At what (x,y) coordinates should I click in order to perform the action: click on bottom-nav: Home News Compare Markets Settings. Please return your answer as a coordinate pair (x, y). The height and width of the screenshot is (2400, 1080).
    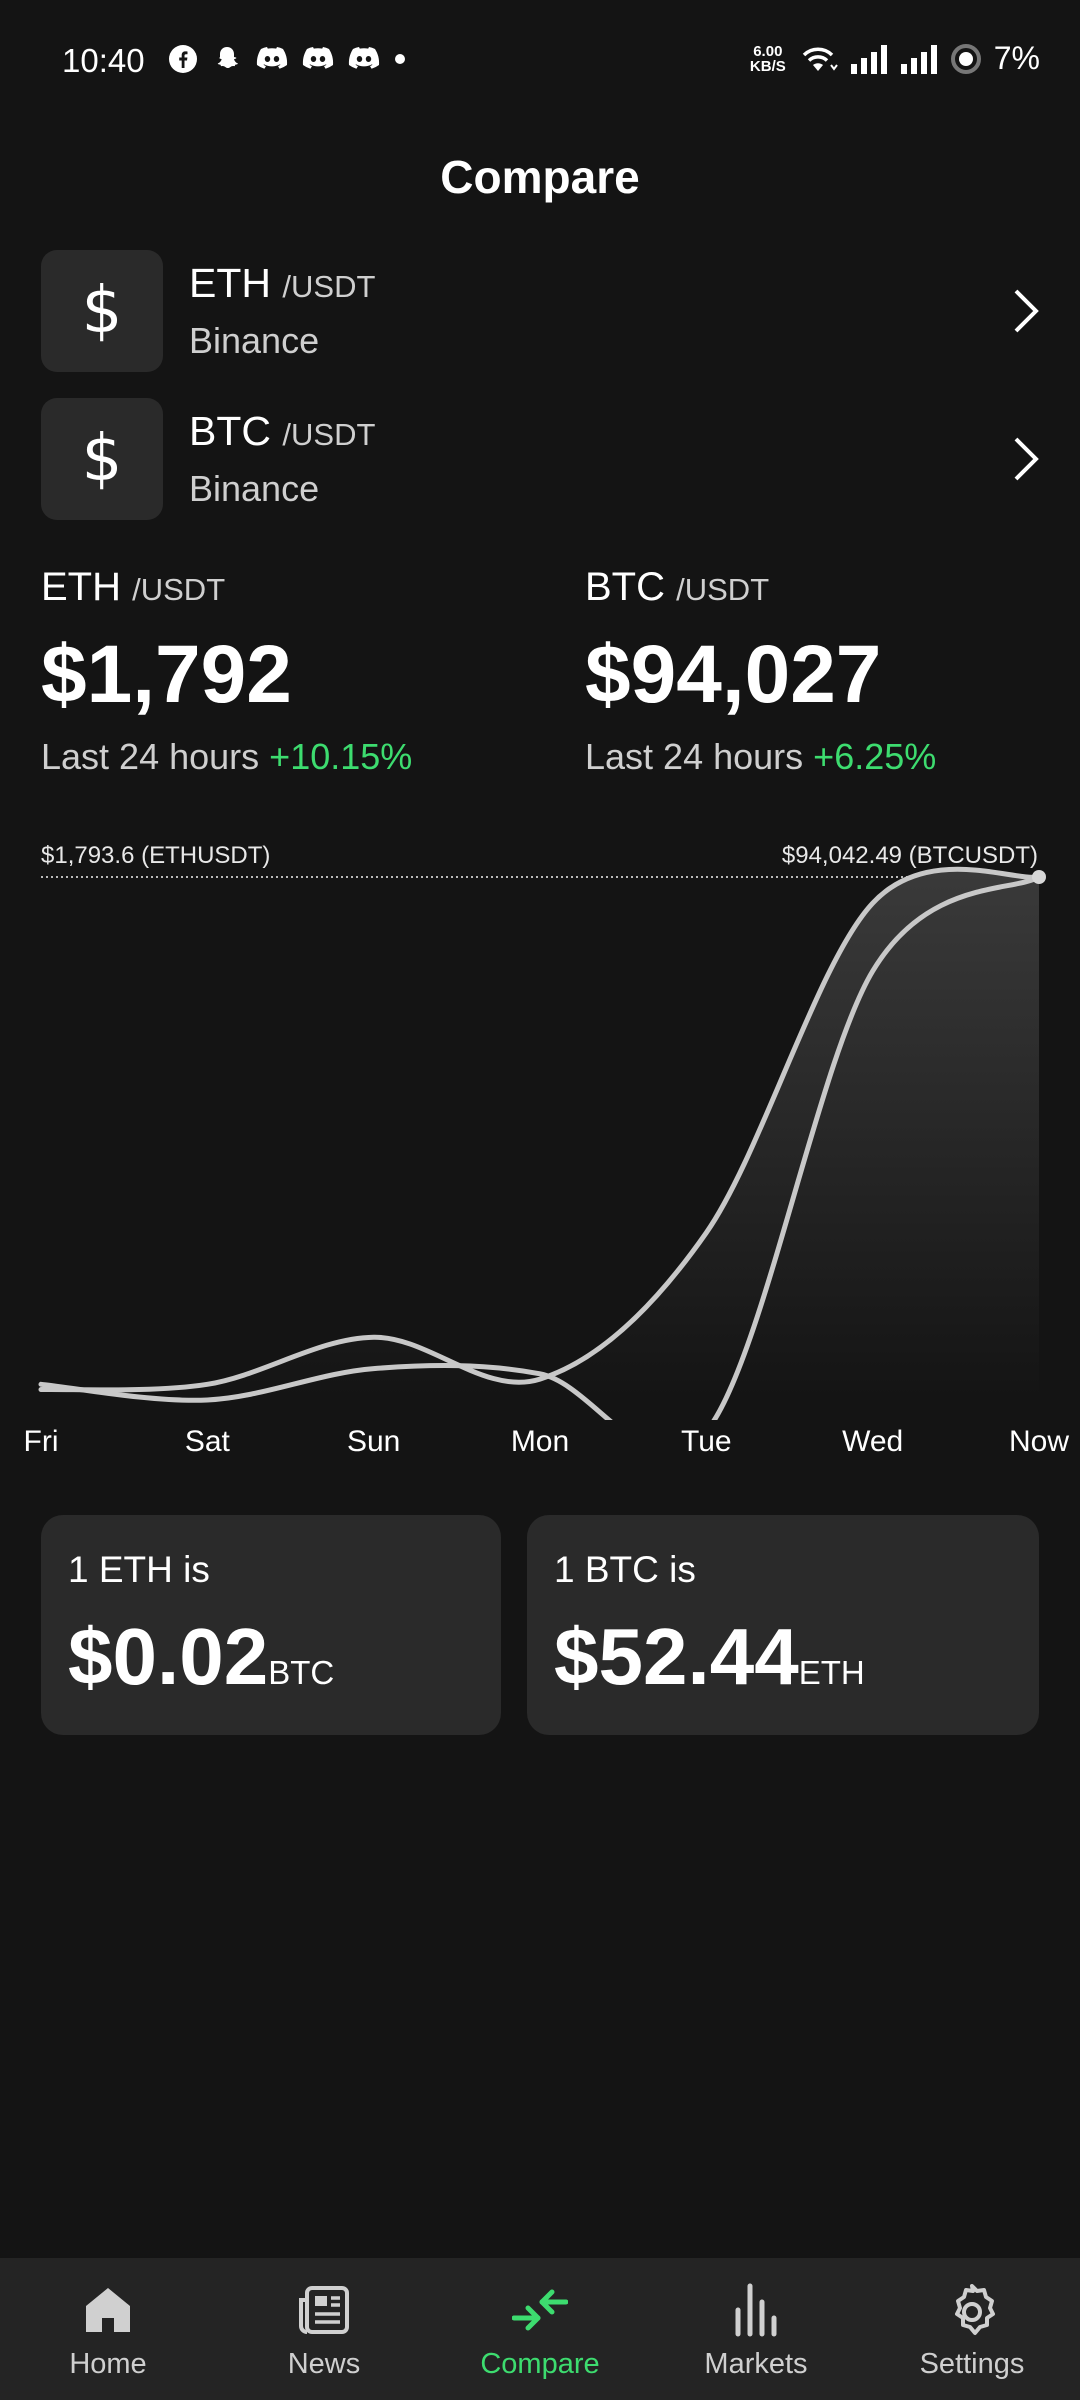
    Looking at the image, I should click on (540, 2329).